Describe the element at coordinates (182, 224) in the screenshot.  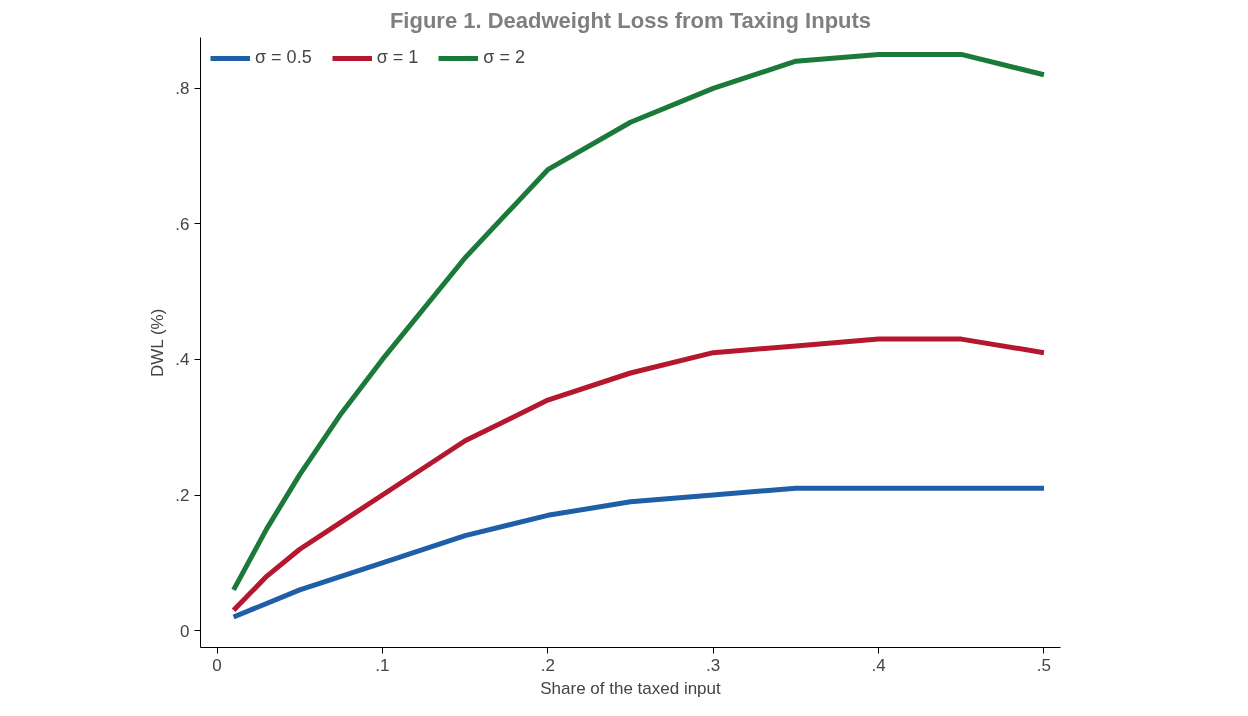
I see `y-tick-label: .6` at that location.